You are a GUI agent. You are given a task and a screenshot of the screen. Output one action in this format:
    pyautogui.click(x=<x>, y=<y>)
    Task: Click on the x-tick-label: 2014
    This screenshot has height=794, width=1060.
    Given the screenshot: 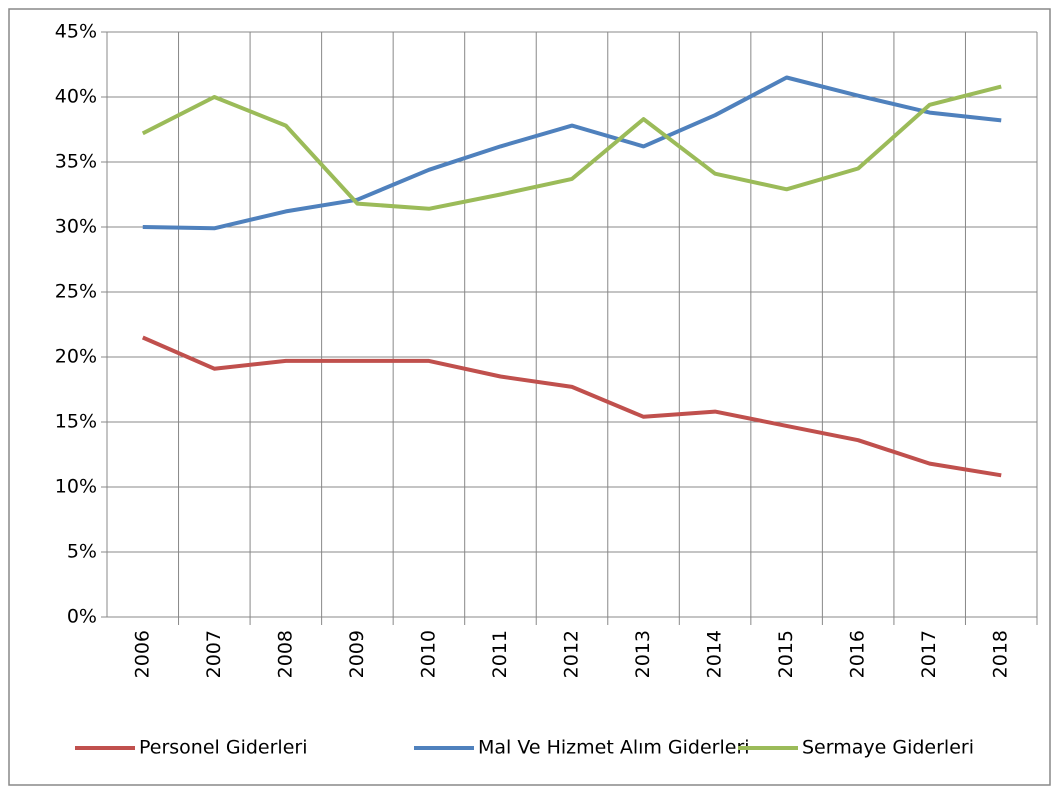 What is the action you would take?
    pyautogui.click(x=715, y=654)
    